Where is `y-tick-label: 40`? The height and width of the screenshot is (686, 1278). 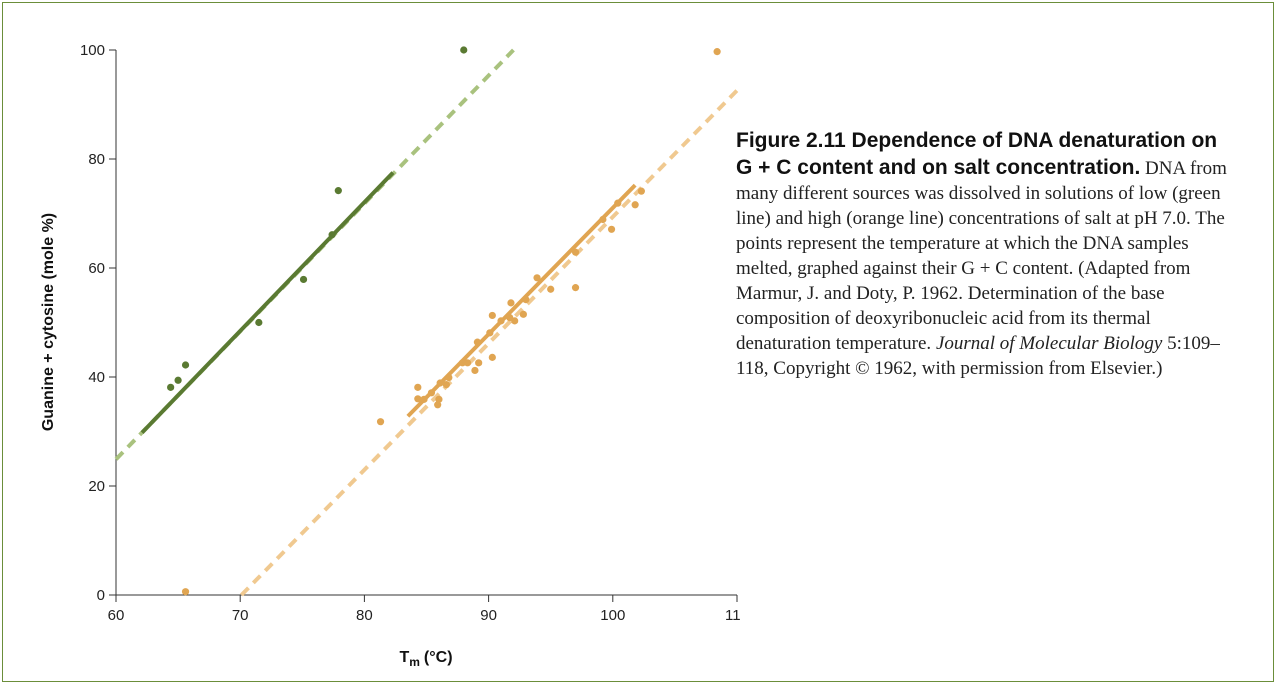
y-tick-label: 40 is located at coordinates (96, 377).